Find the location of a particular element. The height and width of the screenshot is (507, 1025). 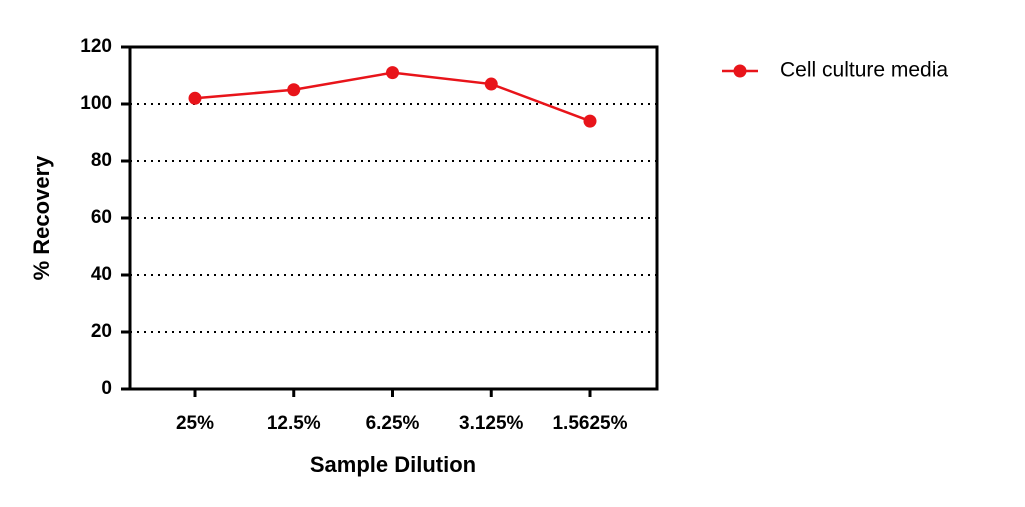

y-tick-label: 0 is located at coordinates (106, 388).